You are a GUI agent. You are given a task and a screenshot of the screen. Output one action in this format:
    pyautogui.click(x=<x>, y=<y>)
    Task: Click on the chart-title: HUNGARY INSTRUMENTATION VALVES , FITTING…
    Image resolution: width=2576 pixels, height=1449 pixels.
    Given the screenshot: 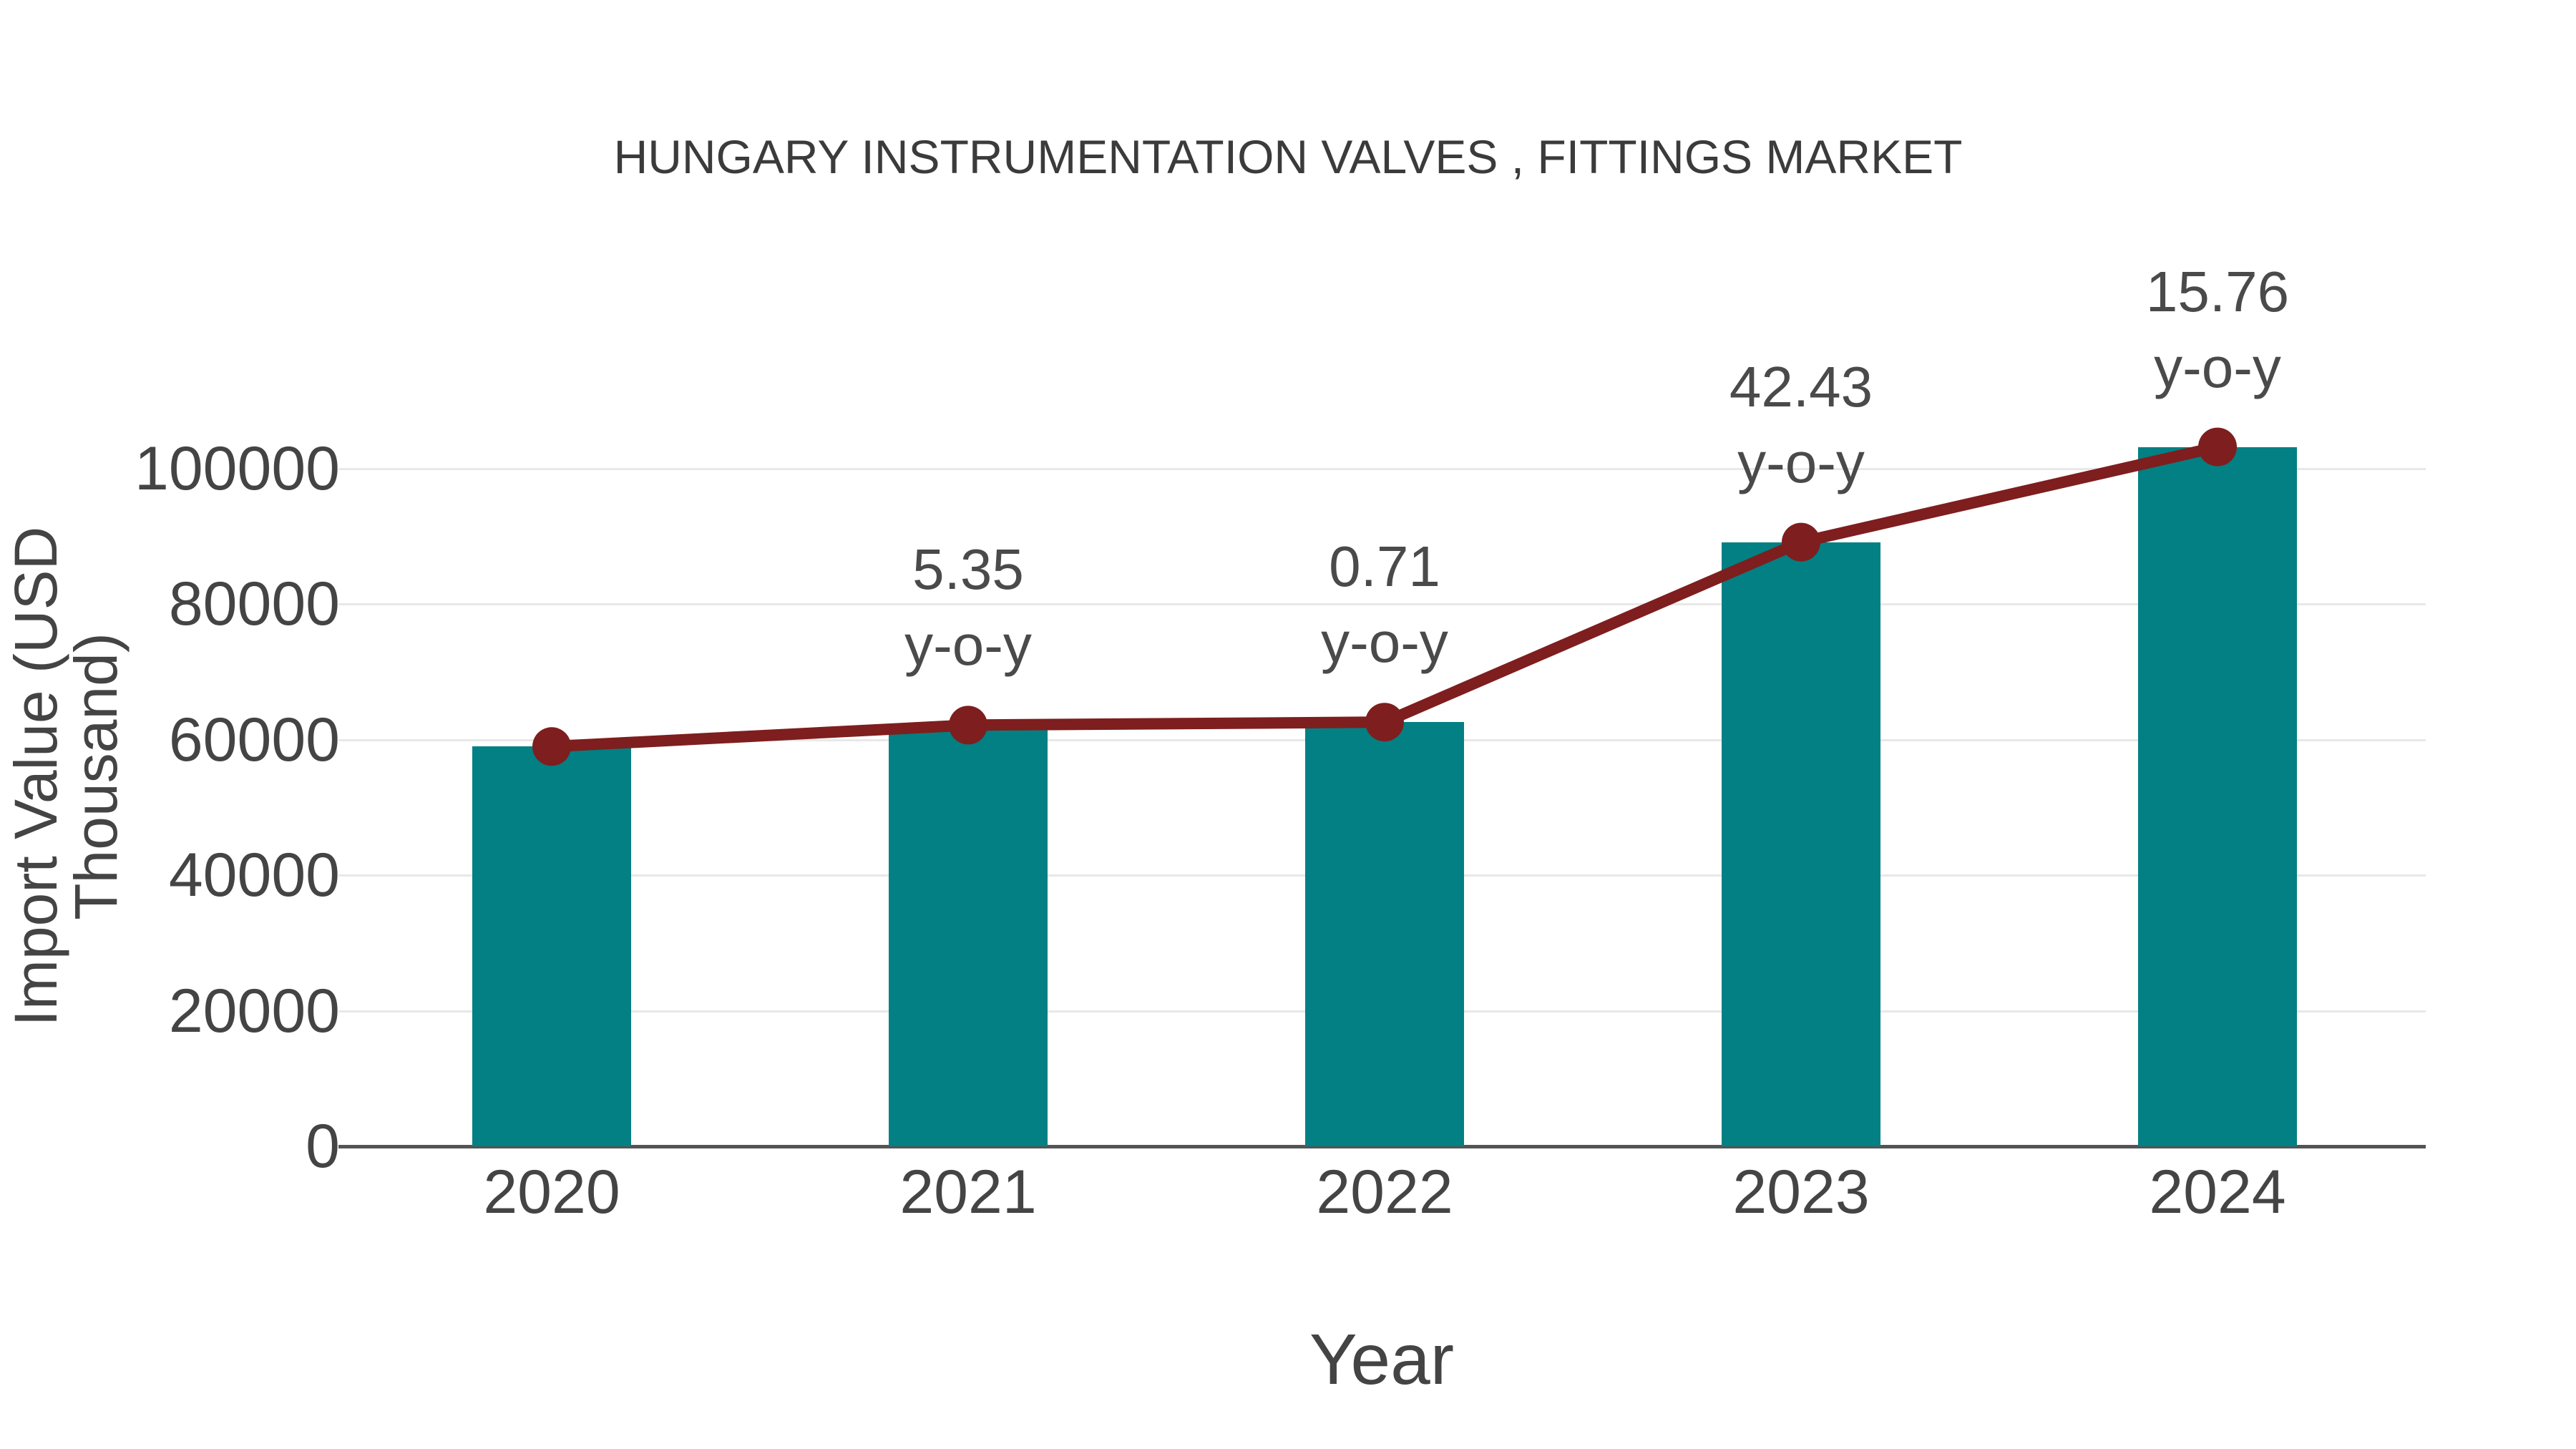 What is the action you would take?
    pyautogui.click(x=1288, y=156)
    